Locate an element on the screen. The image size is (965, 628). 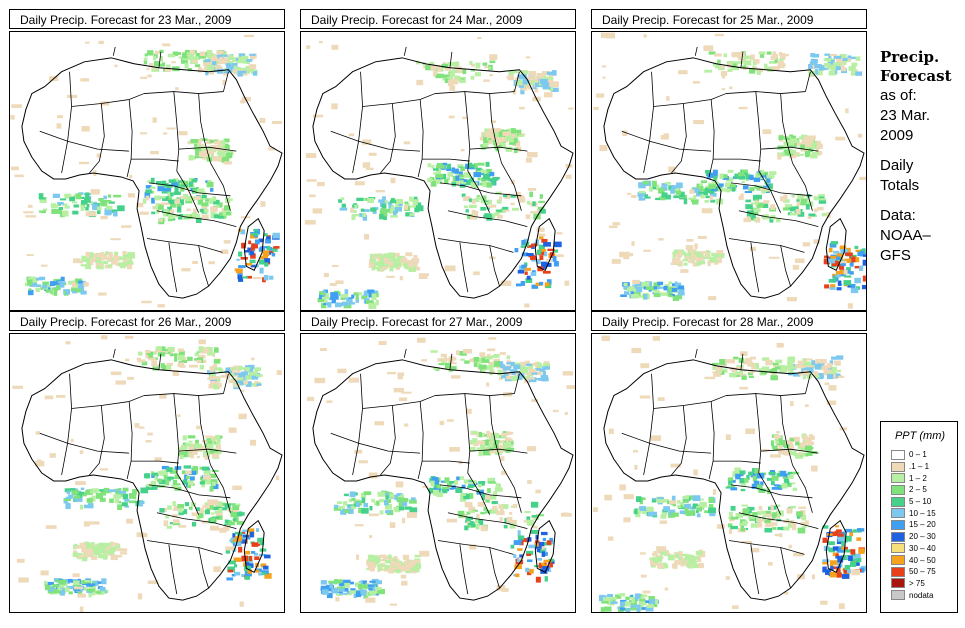
panel-title: Daily Precip. Forecast for 26 Mar., 2009 is located at coordinates (147, 321).